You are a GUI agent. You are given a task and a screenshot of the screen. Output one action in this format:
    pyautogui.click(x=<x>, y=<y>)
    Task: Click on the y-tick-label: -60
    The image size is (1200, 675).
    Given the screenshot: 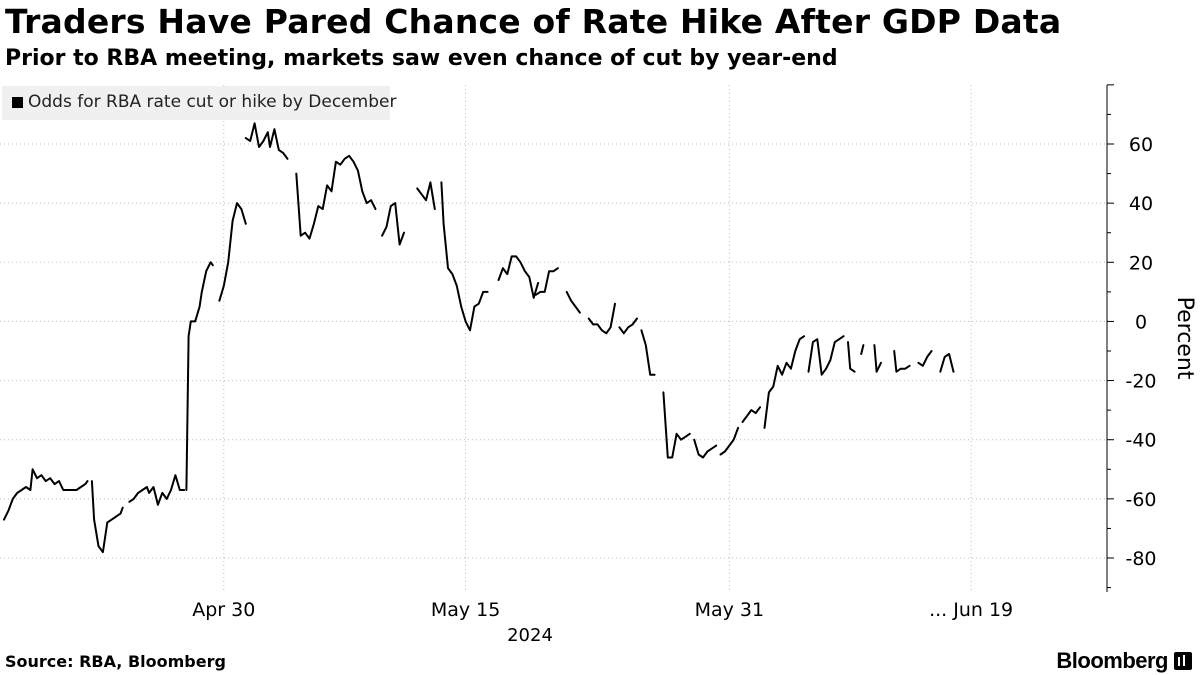 What is the action you would take?
    pyautogui.click(x=1140, y=500)
    